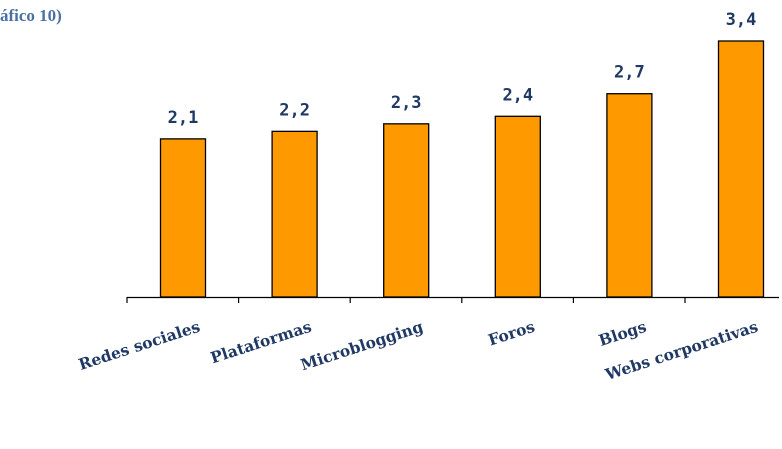 The width and height of the screenshot is (782, 449). What do you see at coordinates (512, 333) in the screenshot?
I see `category-label: Foros` at bounding box center [512, 333].